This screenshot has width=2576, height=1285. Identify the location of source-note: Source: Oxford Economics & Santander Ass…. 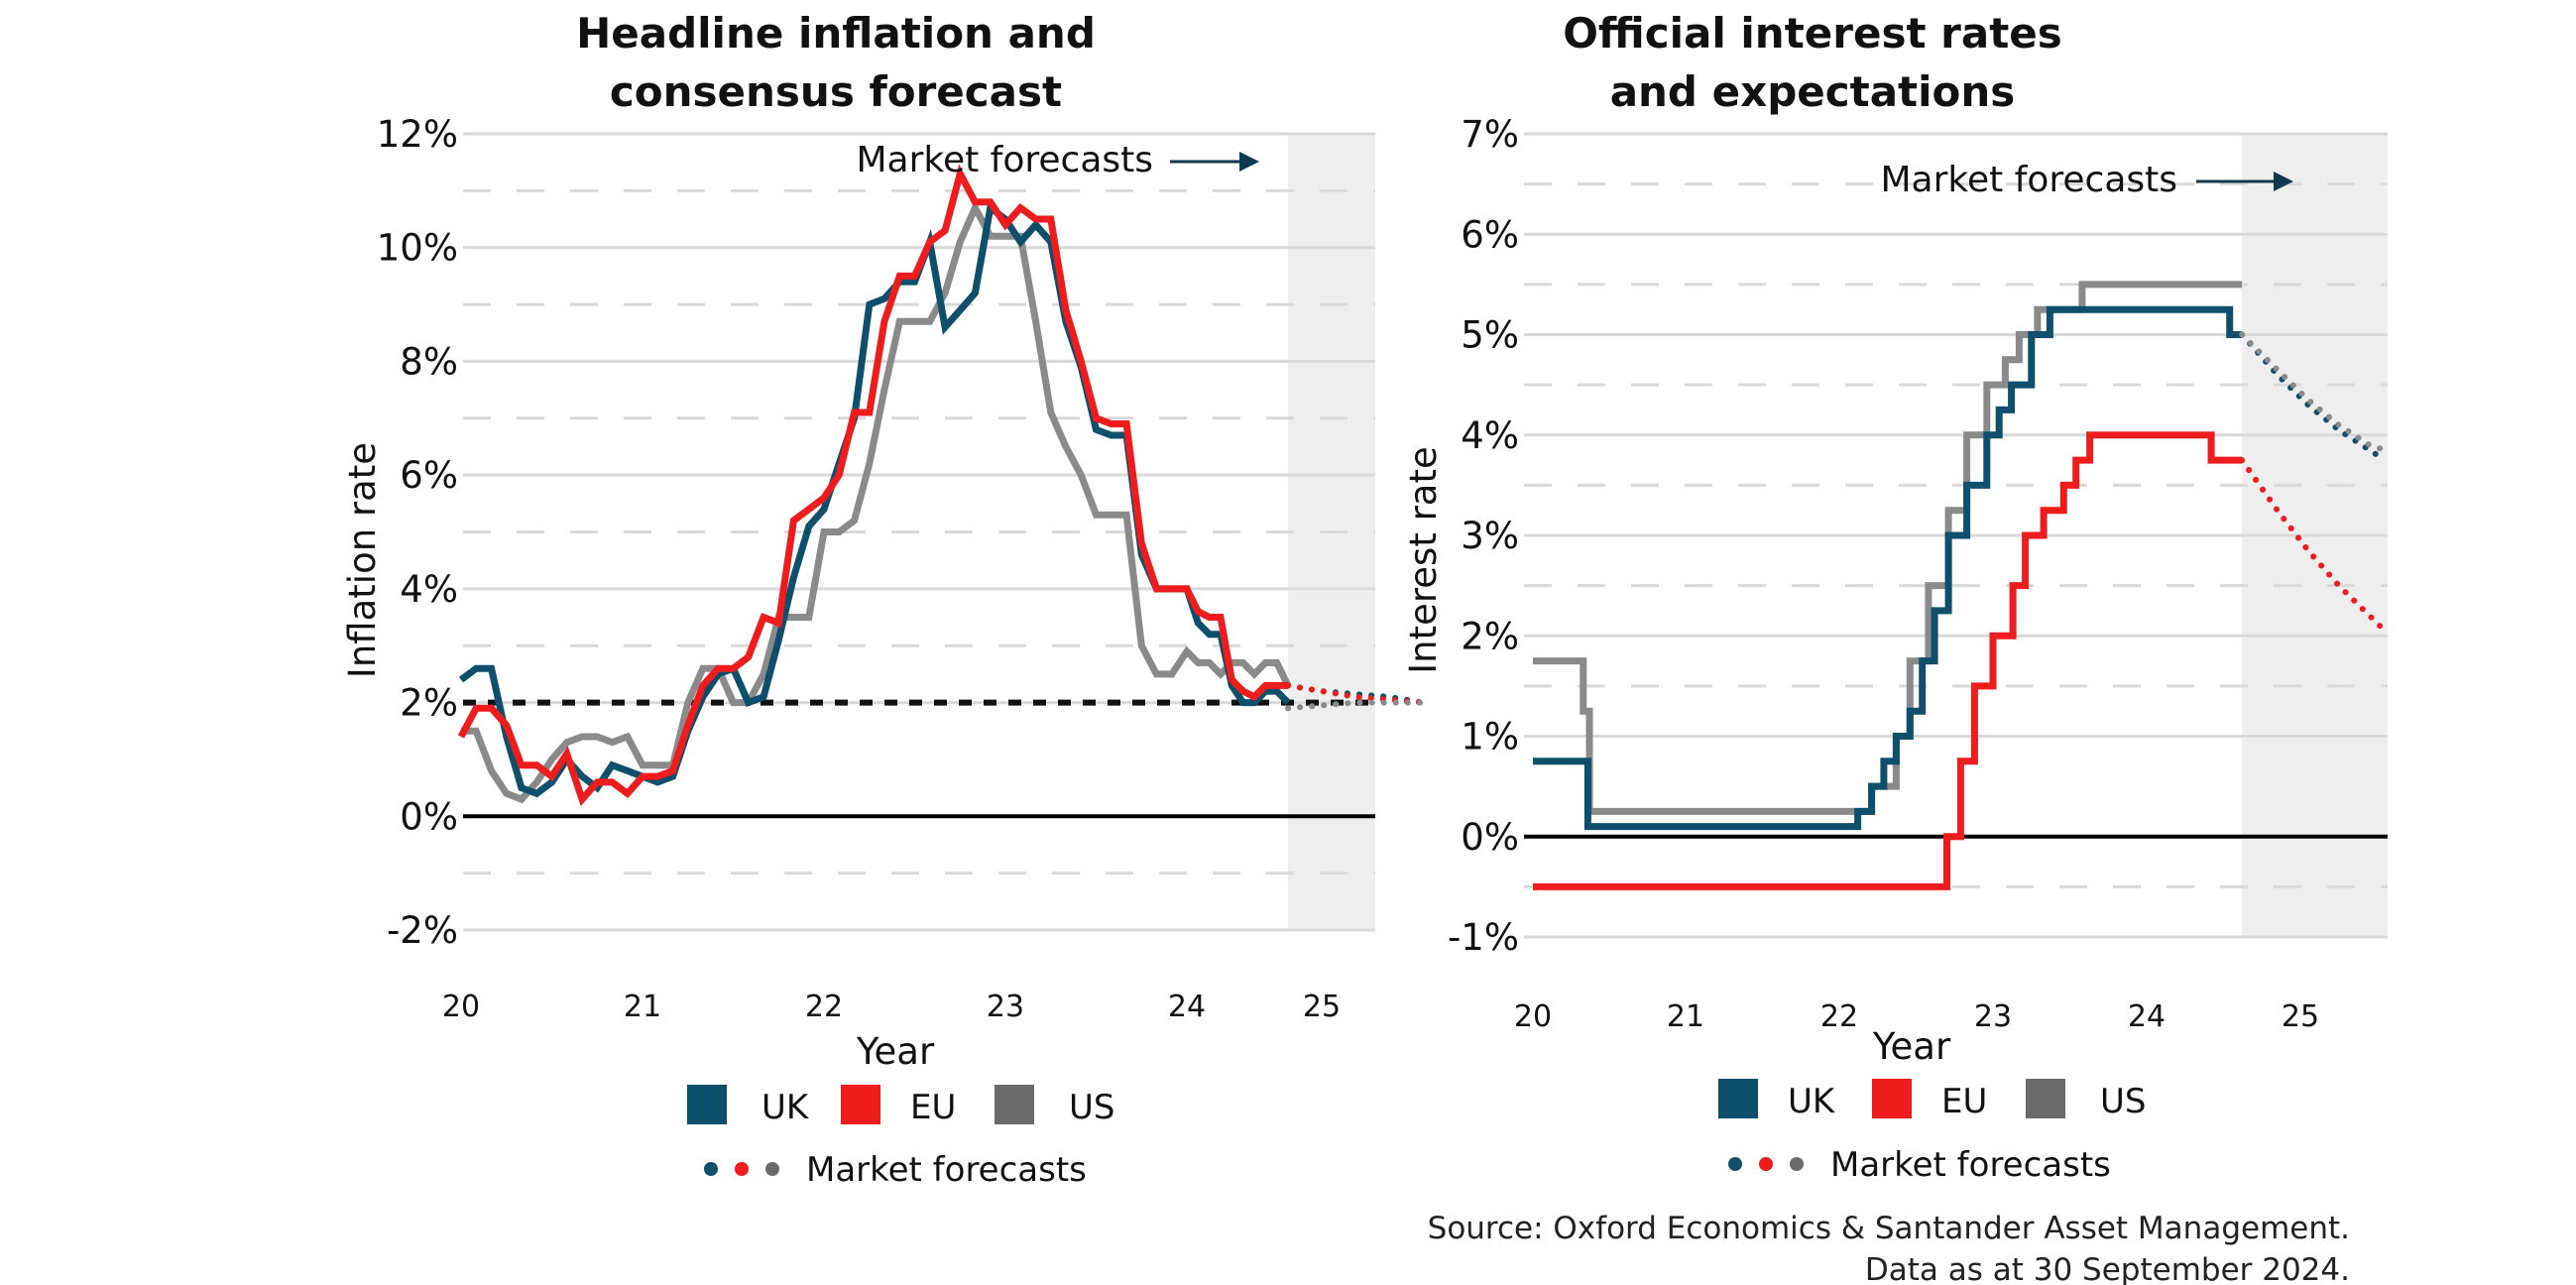
(1889, 1228).